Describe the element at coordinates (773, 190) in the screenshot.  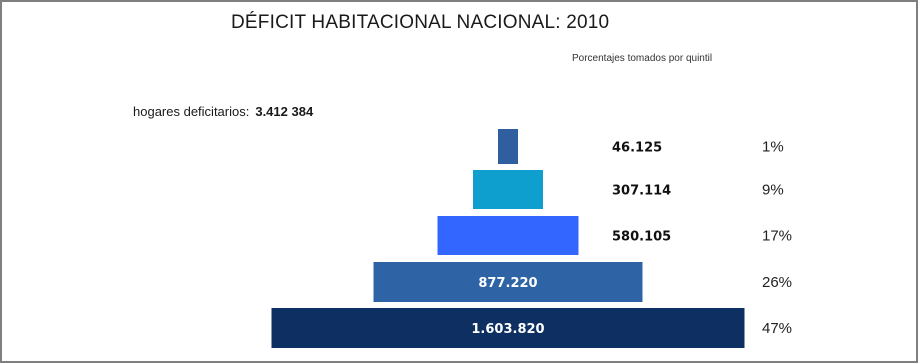
I see `bar-percent-label: 9%` at that location.